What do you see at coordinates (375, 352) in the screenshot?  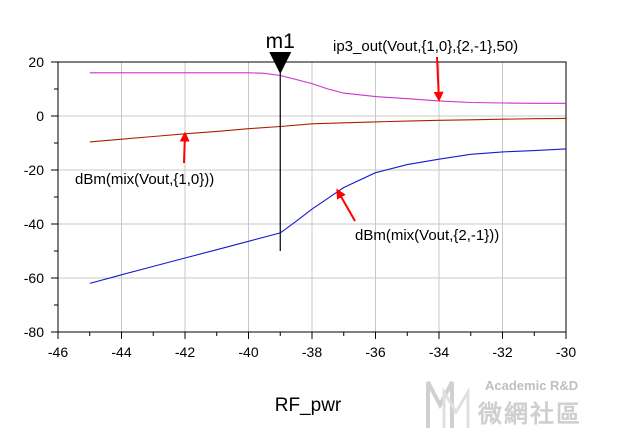 I see `x-tick-label: -36` at bounding box center [375, 352].